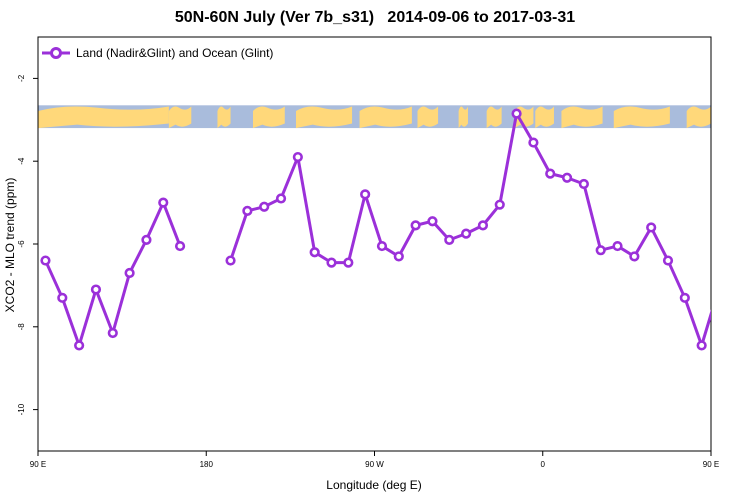 Image resolution: width=750 pixels, height=500 pixels. Describe the element at coordinates (374, 464) in the screenshot. I see `x-tick-label: 90 W` at that location.